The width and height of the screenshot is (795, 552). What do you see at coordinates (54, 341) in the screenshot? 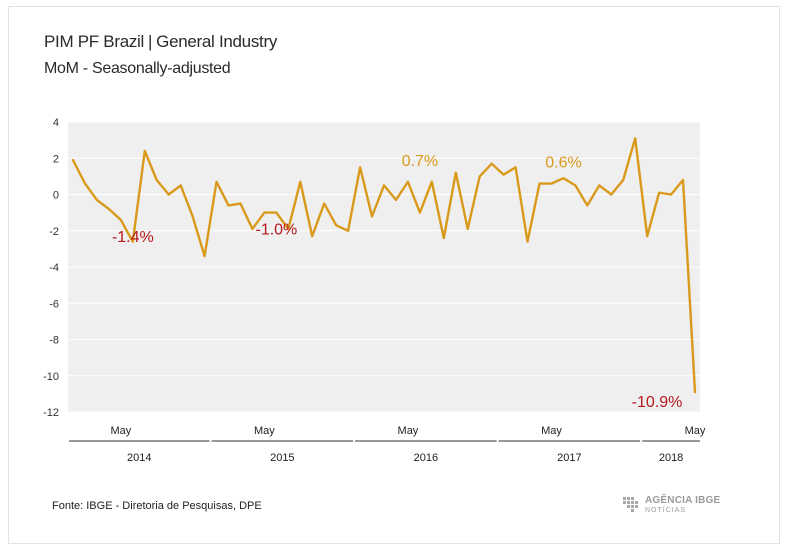
I see `y-tick-label: -8` at bounding box center [54, 341].